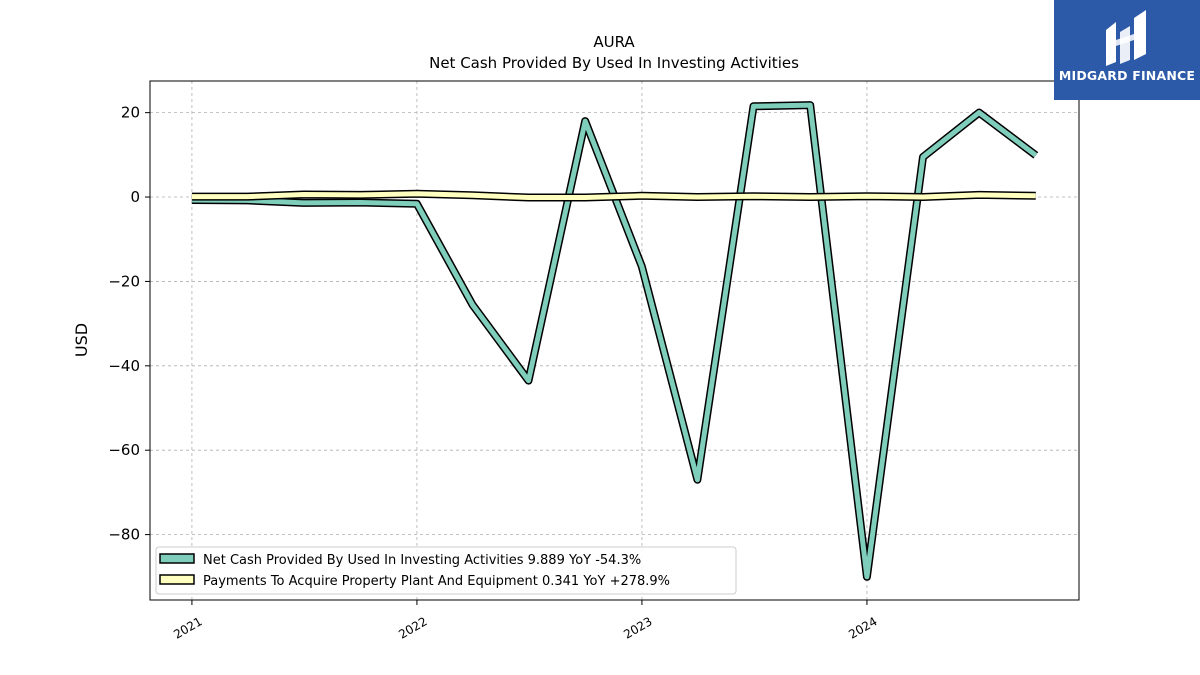 Image resolution: width=1200 pixels, height=675 pixels. What do you see at coordinates (130, 113) in the screenshot?
I see `y-tick-label: 20` at bounding box center [130, 113].